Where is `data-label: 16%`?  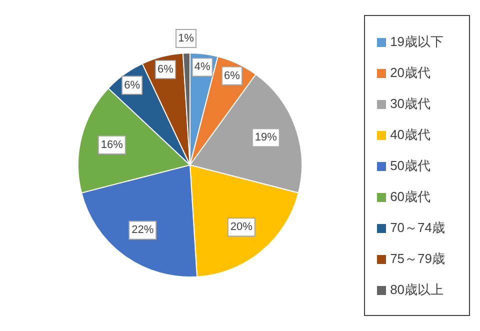 data-label: 16% is located at coordinates (112, 144).